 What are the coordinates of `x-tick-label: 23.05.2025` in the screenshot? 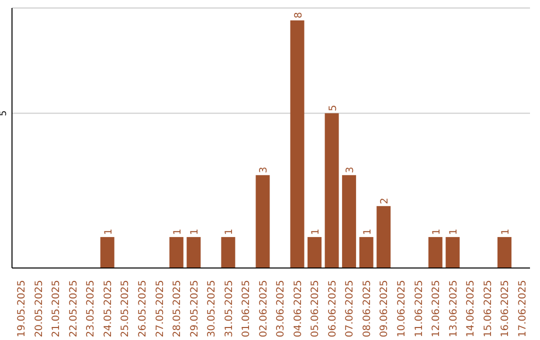 It's located at (91, 309).